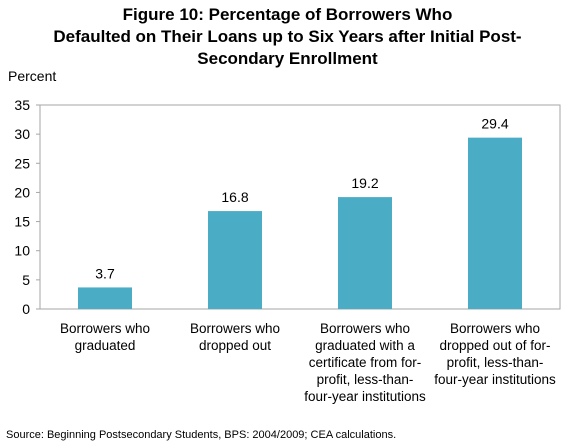 The image size is (575, 447). What do you see at coordinates (22, 192) in the screenshot?
I see `y-tick-label: 20` at bounding box center [22, 192].